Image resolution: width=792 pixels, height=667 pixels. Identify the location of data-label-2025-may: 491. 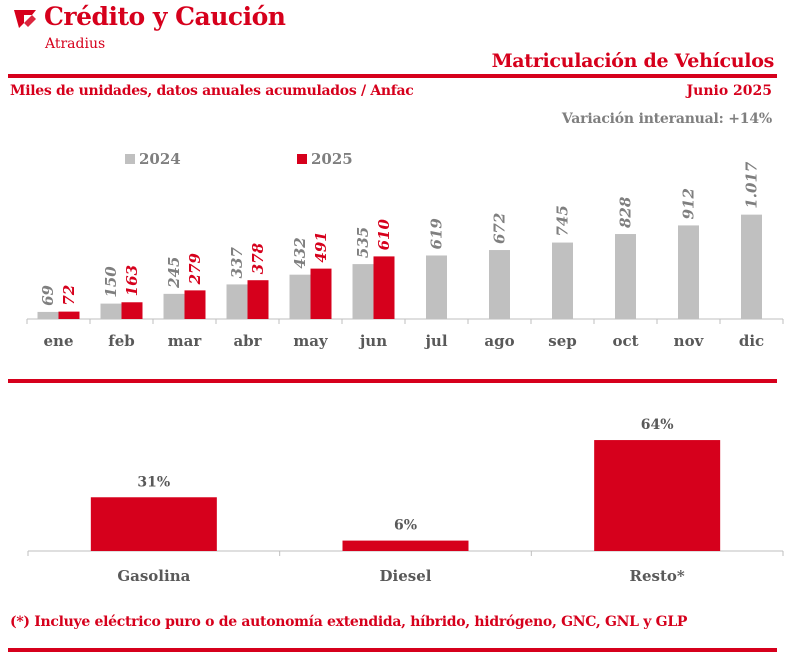
(321, 246).